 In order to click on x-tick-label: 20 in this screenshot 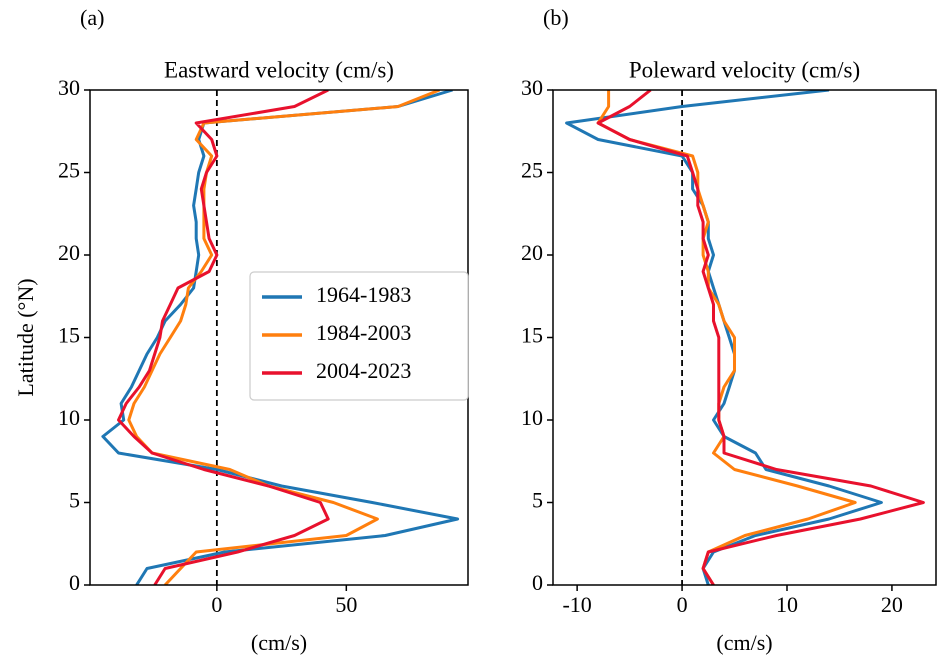, I will do `click(892, 604)`.